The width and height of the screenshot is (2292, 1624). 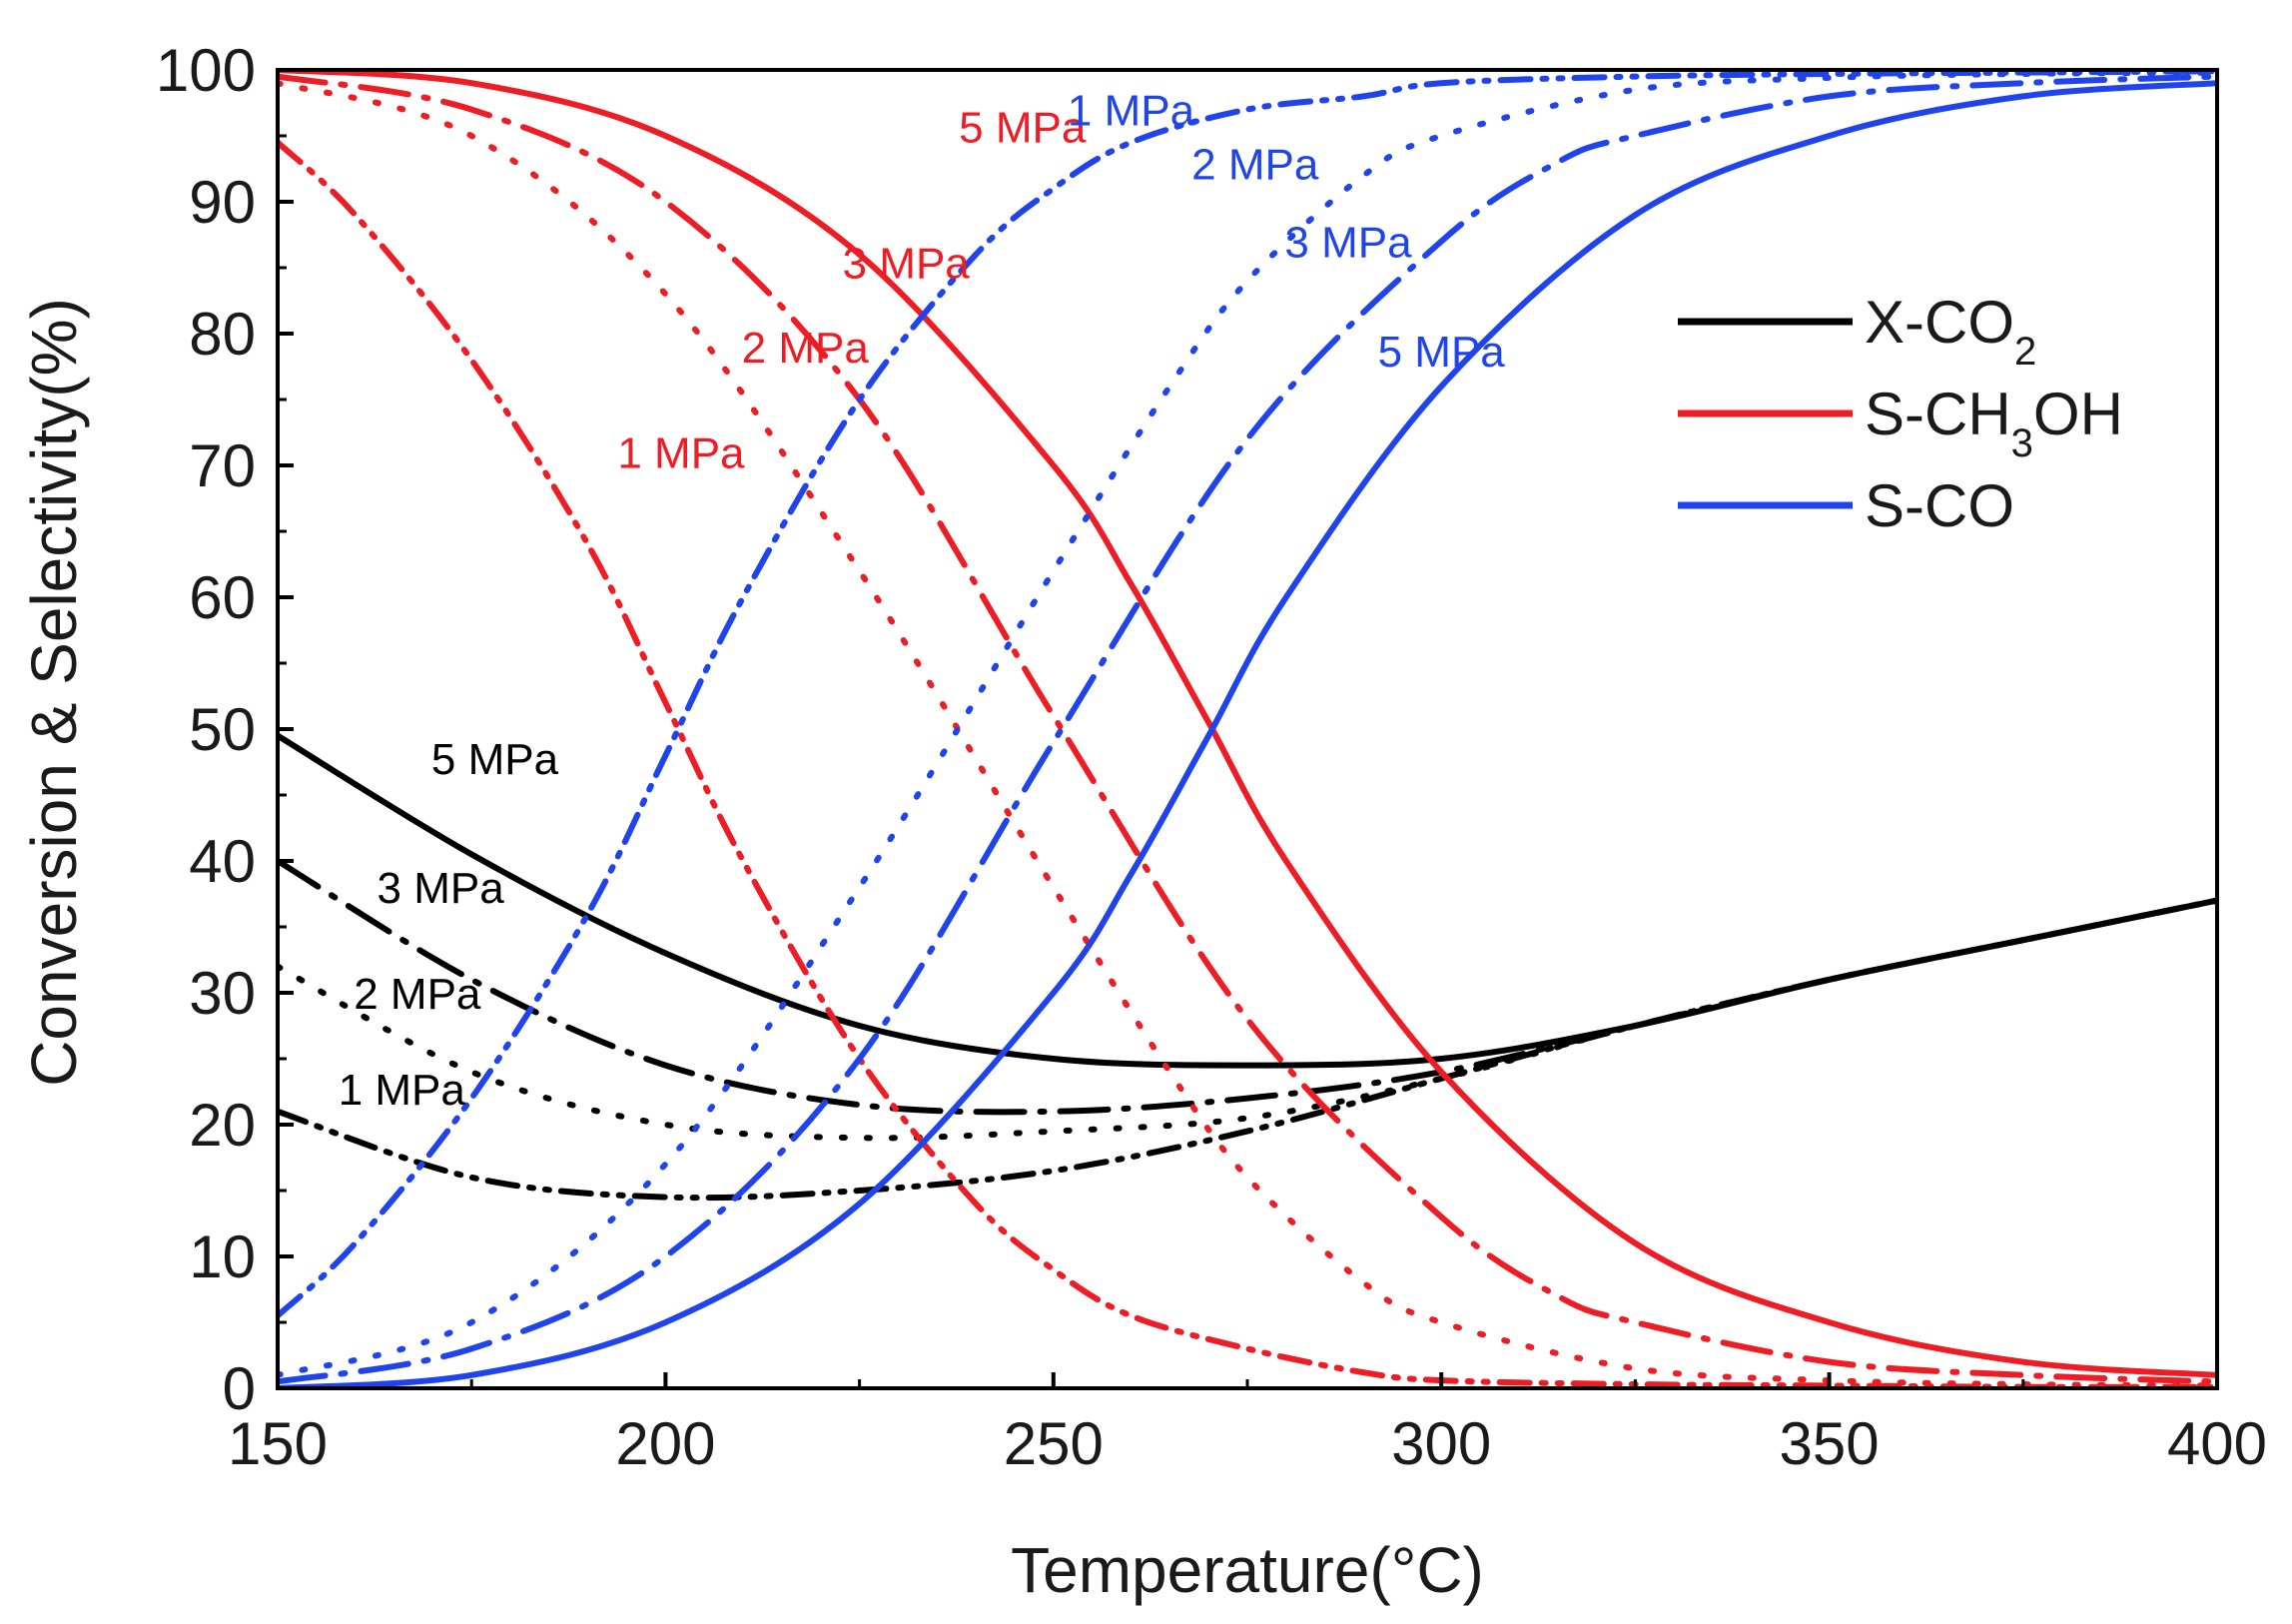 I want to click on y-tick-label-100: 100, so click(x=206, y=70).